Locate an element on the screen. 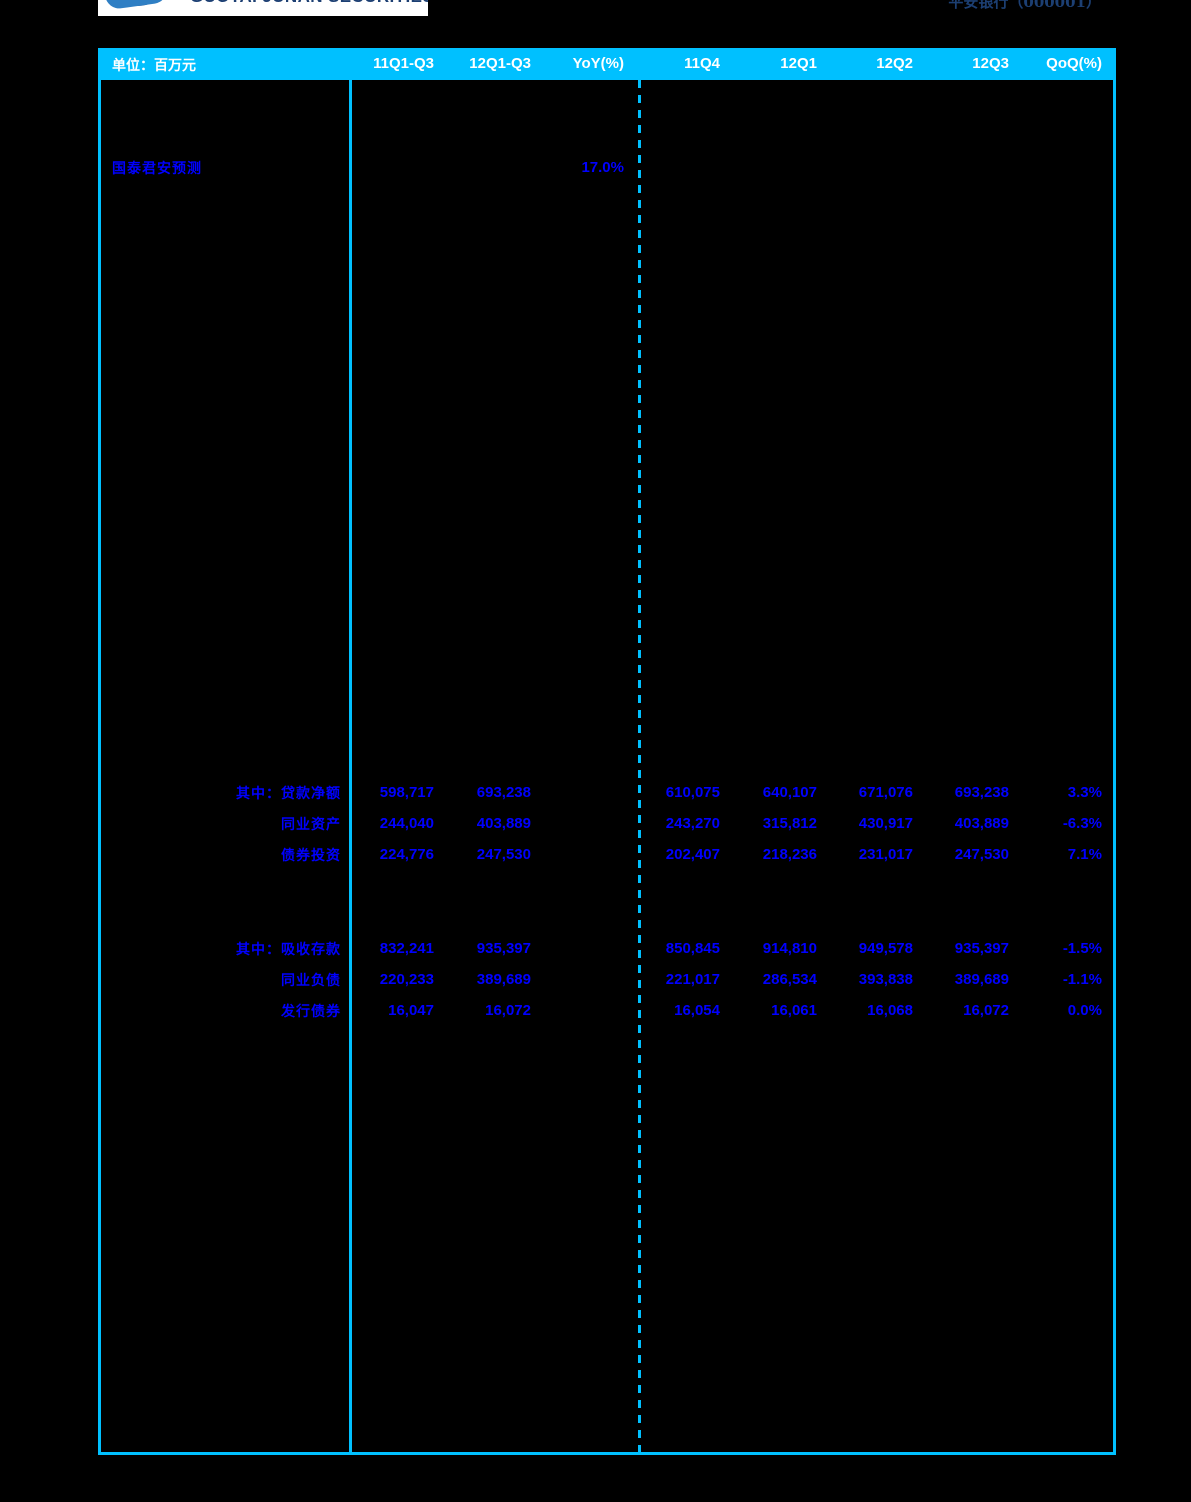 This screenshot has width=1191, height=1502. column-header-c12q2: 12Q2 is located at coordinates (894, 63).